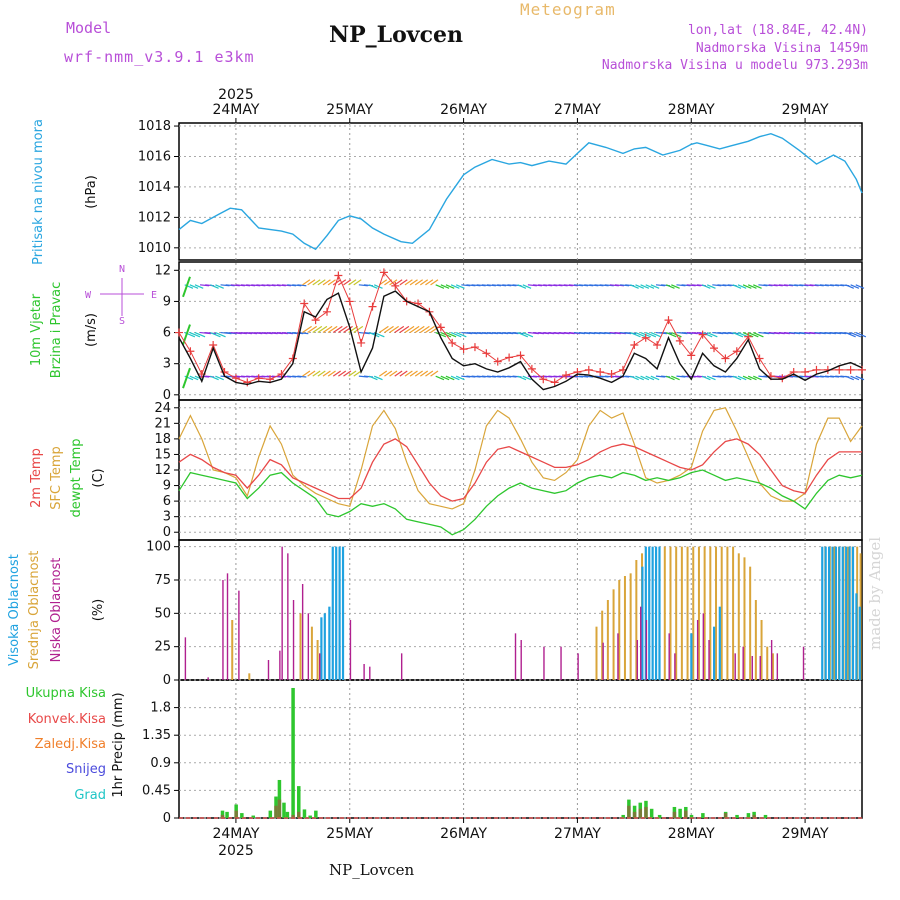 This screenshot has width=900, height=900. What do you see at coordinates (167, 364) in the screenshot?
I see `wind-ytick-label: 3` at bounding box center [167, 364].